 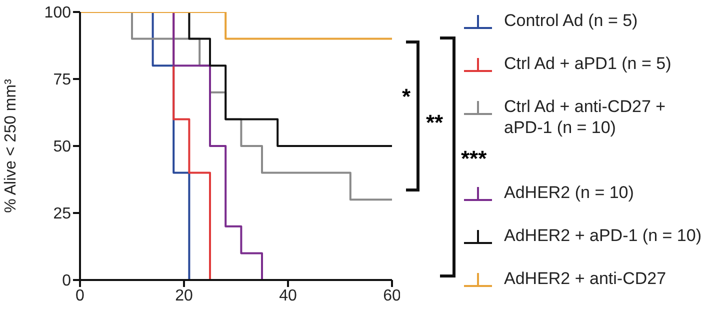 What do you see at coordinates (80, 295) in the screenshot?
I see `x-tick-label: 0` at bounding box center [80, 295].